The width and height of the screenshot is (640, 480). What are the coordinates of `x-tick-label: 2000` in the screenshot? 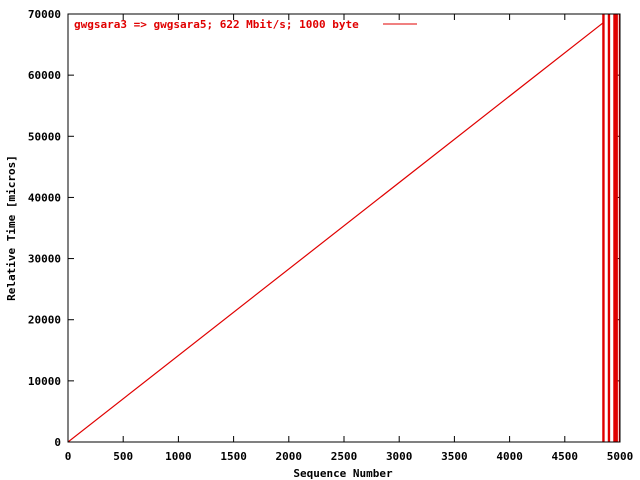 It's located at (289, 456).